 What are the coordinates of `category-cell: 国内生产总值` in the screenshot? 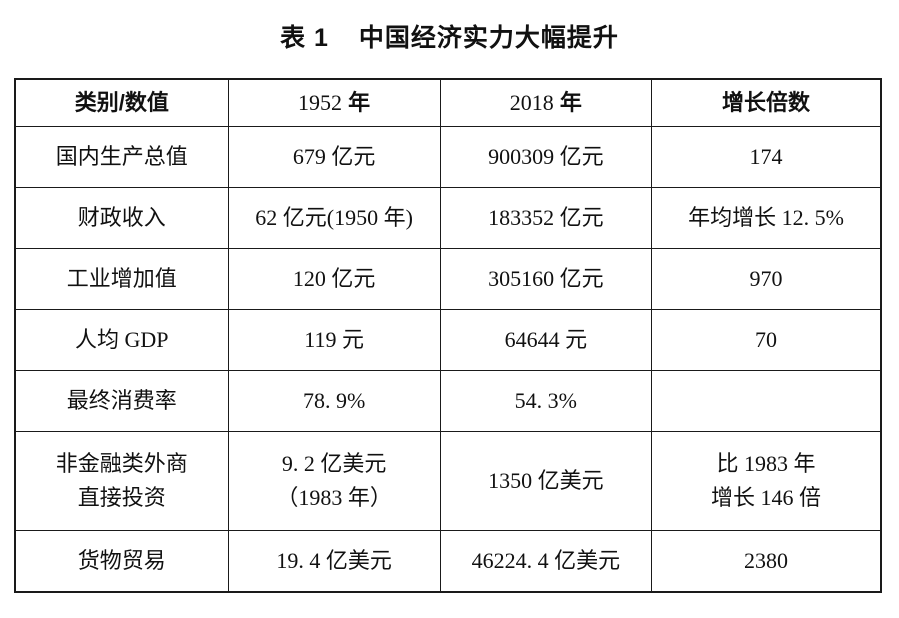 It's located at (121, 157).